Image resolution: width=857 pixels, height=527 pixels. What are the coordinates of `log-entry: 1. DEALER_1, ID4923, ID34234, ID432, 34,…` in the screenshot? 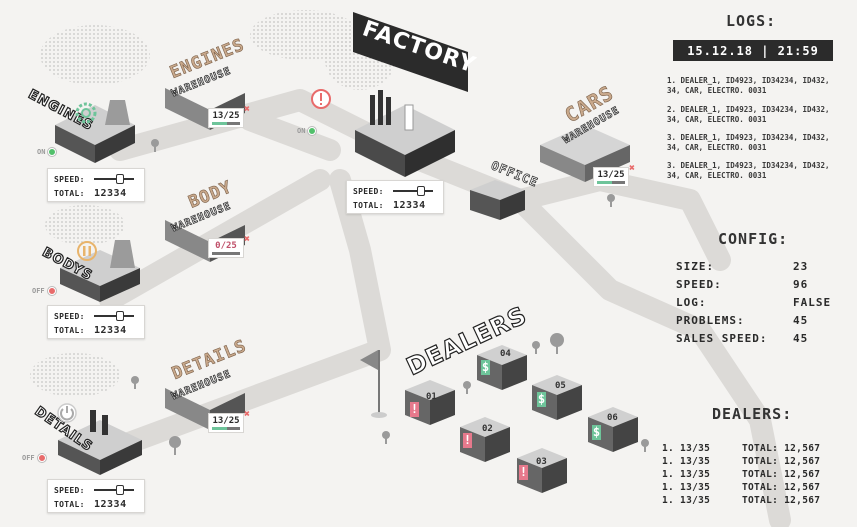 It's located at (748, 85).